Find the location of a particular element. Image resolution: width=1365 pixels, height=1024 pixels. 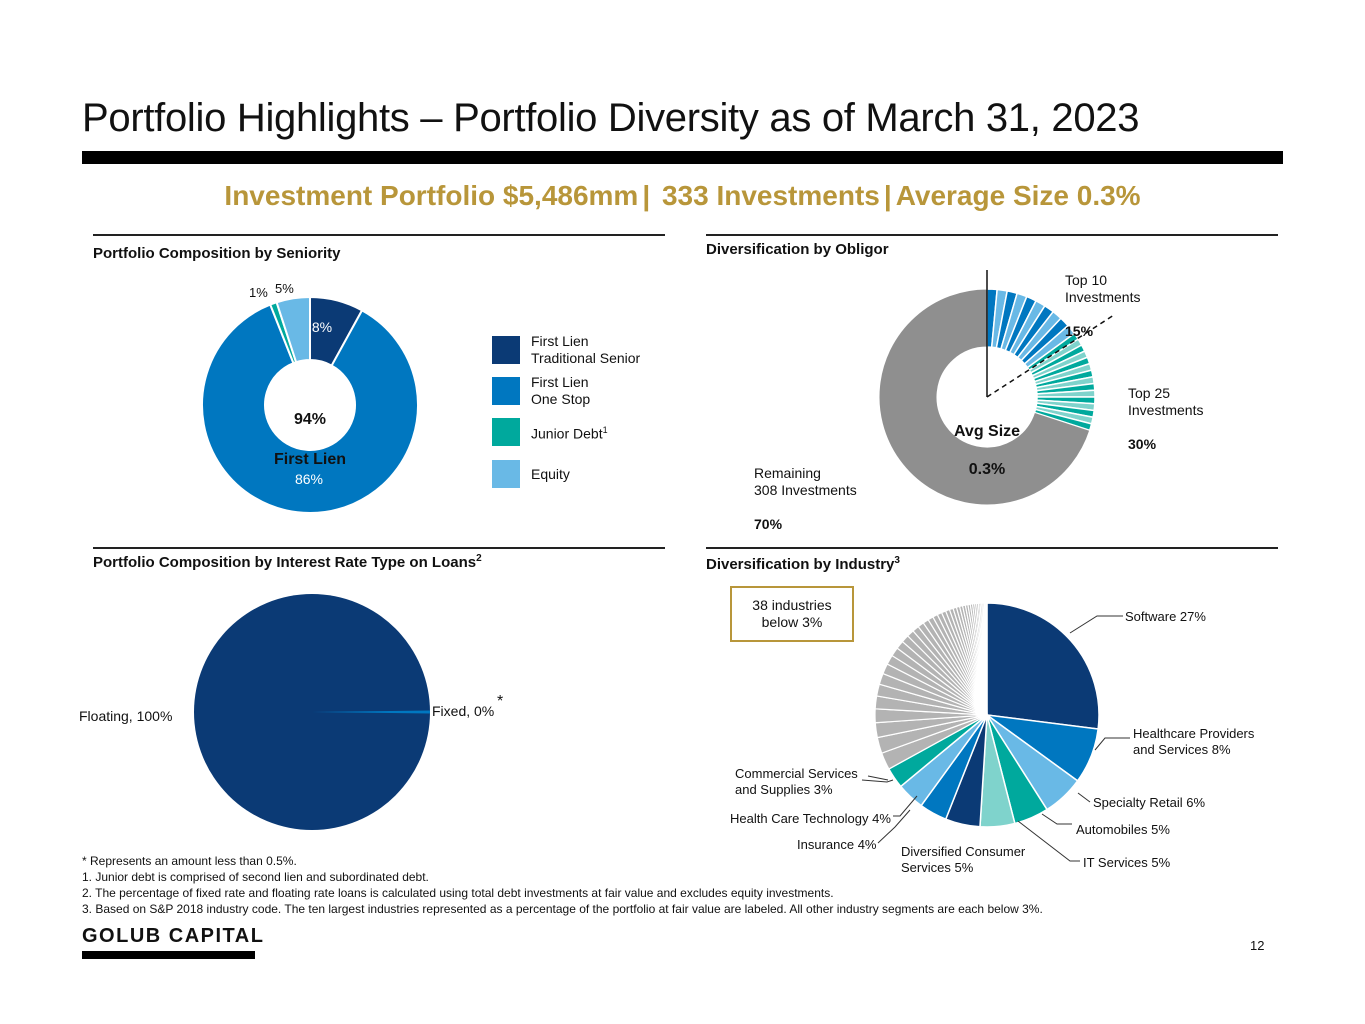

obligor-top25-label: Top 25 Investments 30% is located at coordinates (1165, 419).